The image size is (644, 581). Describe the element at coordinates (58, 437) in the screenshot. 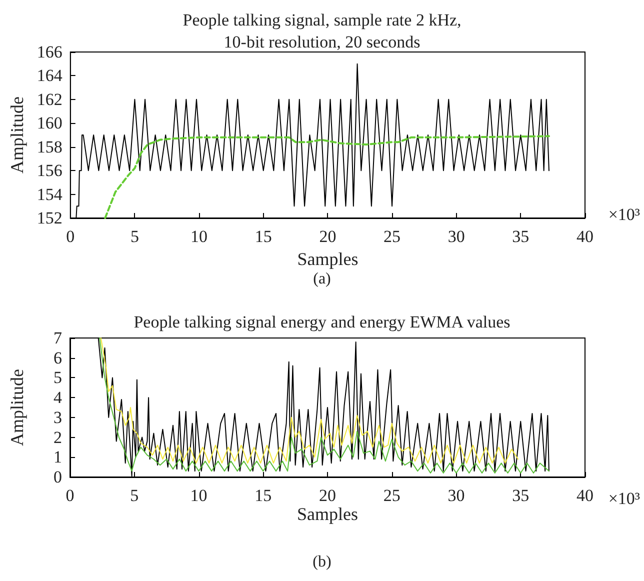

I see `y-tick-label: 2` at that location.